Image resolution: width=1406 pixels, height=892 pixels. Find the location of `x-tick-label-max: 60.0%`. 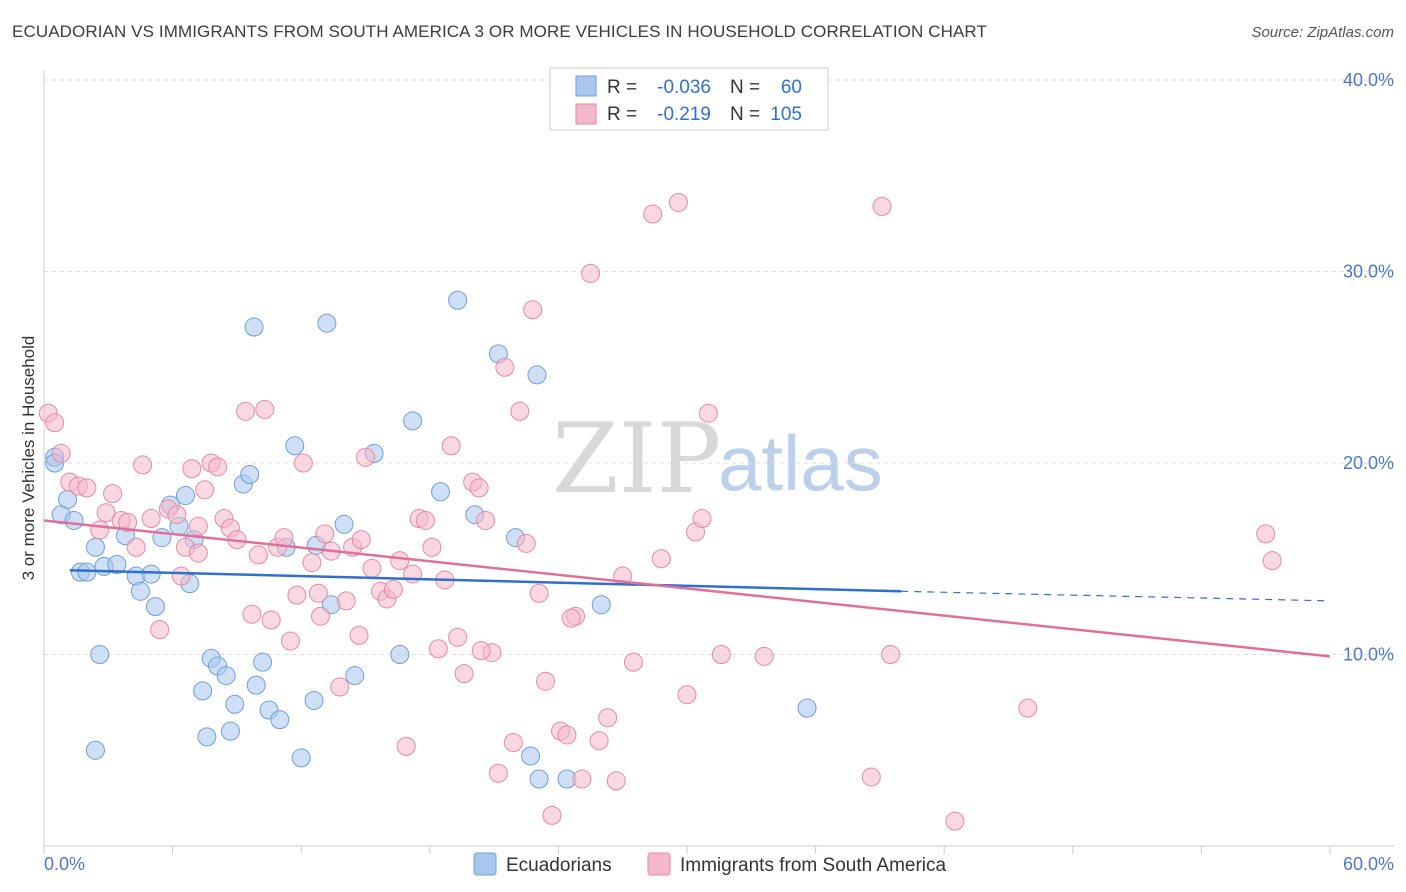

x-tick-label-max: 60.0% is located at coordinates (1368, 864).